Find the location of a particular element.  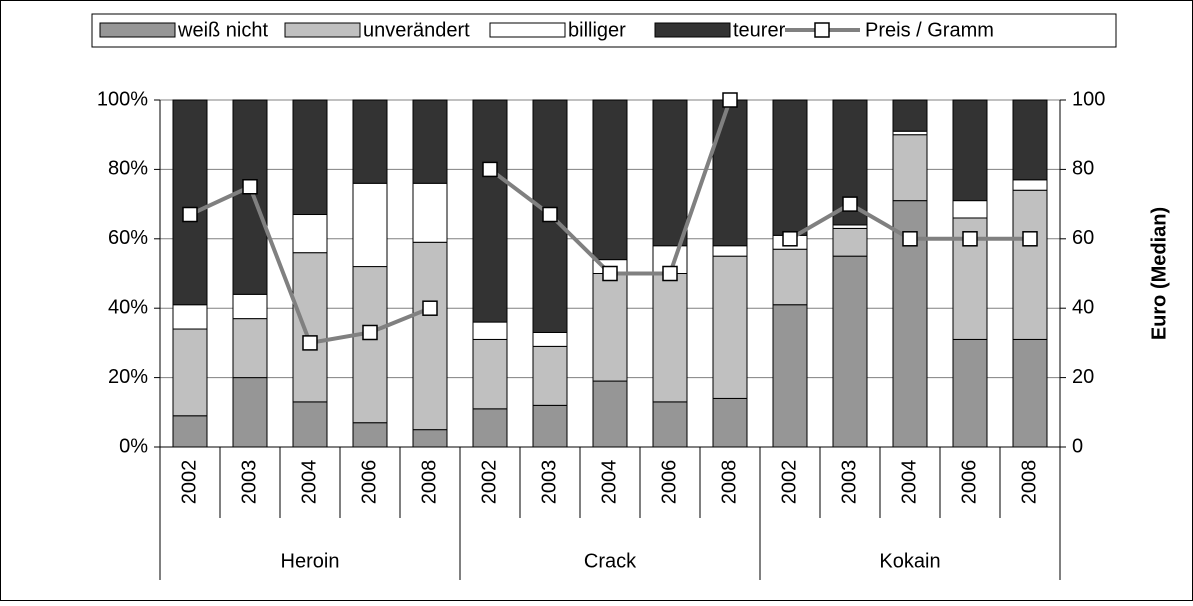

legend-marker is located at coordinates (822, 30).